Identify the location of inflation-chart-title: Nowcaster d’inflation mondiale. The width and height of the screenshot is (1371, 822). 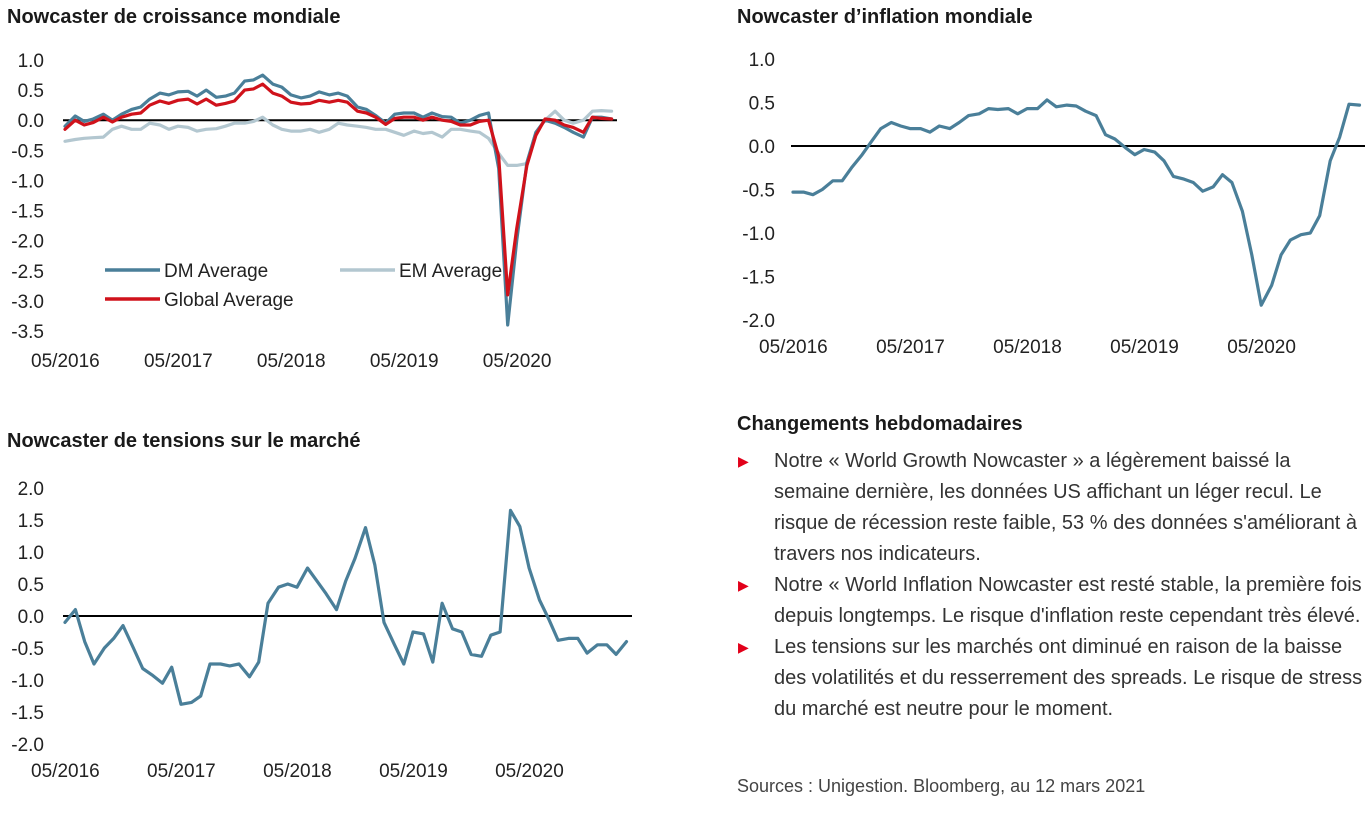
(885, 17).